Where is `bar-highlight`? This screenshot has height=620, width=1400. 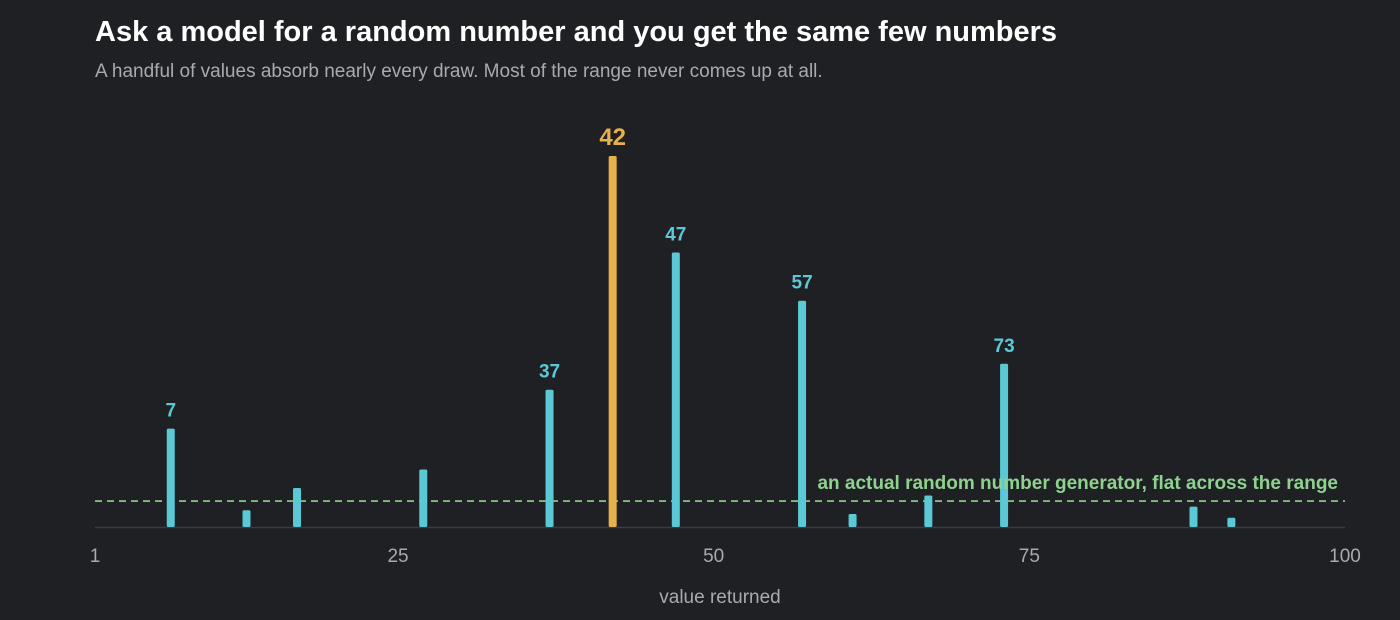 bar-highlight is located at coordinates (612, 341).